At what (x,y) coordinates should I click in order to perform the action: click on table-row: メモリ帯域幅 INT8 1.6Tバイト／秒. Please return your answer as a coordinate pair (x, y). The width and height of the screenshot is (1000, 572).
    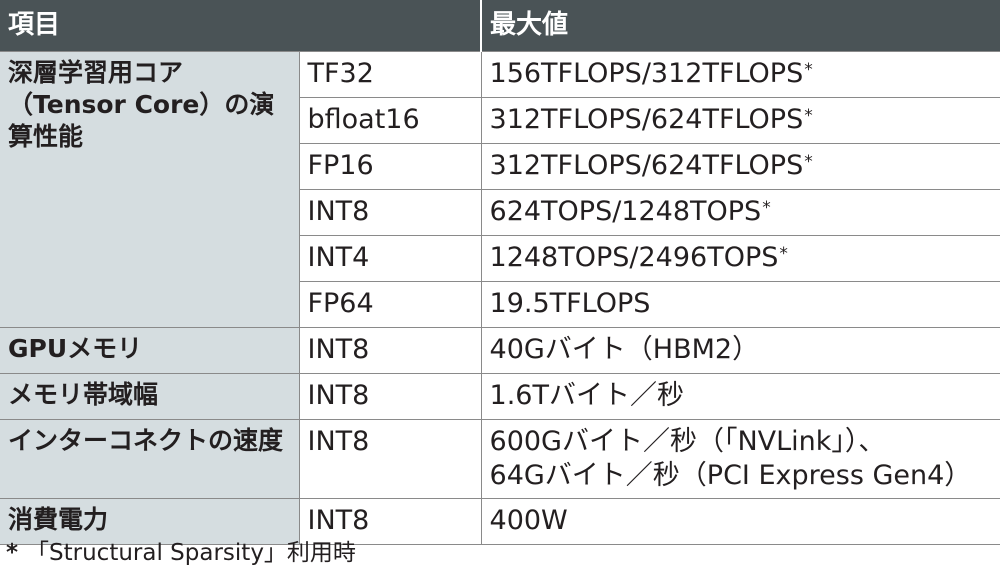
    Looking at the image, I should click on (500, 396).